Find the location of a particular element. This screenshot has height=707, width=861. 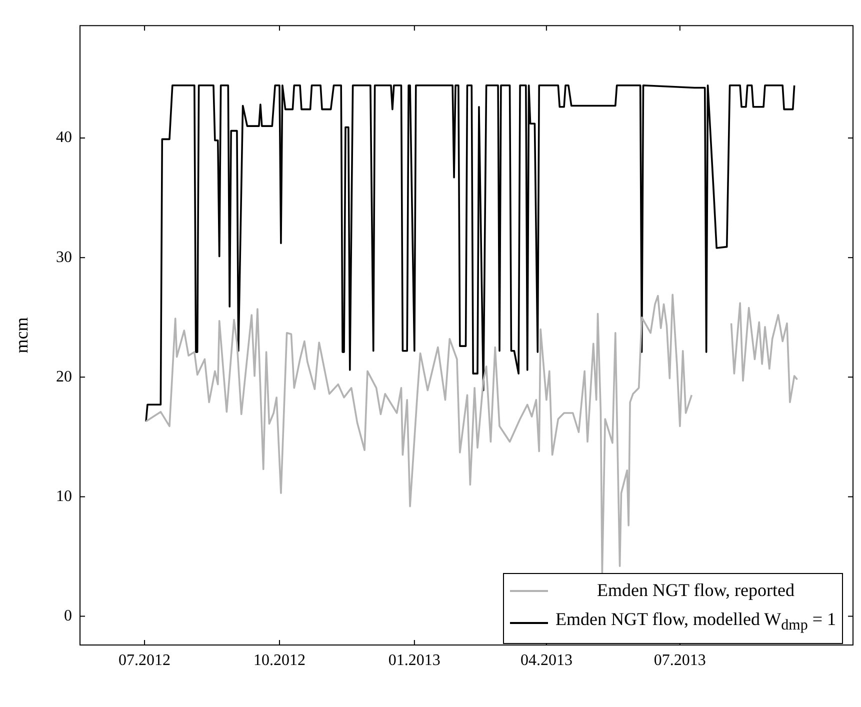

y-tick-label: 40 is located at coordinates (64, 137).